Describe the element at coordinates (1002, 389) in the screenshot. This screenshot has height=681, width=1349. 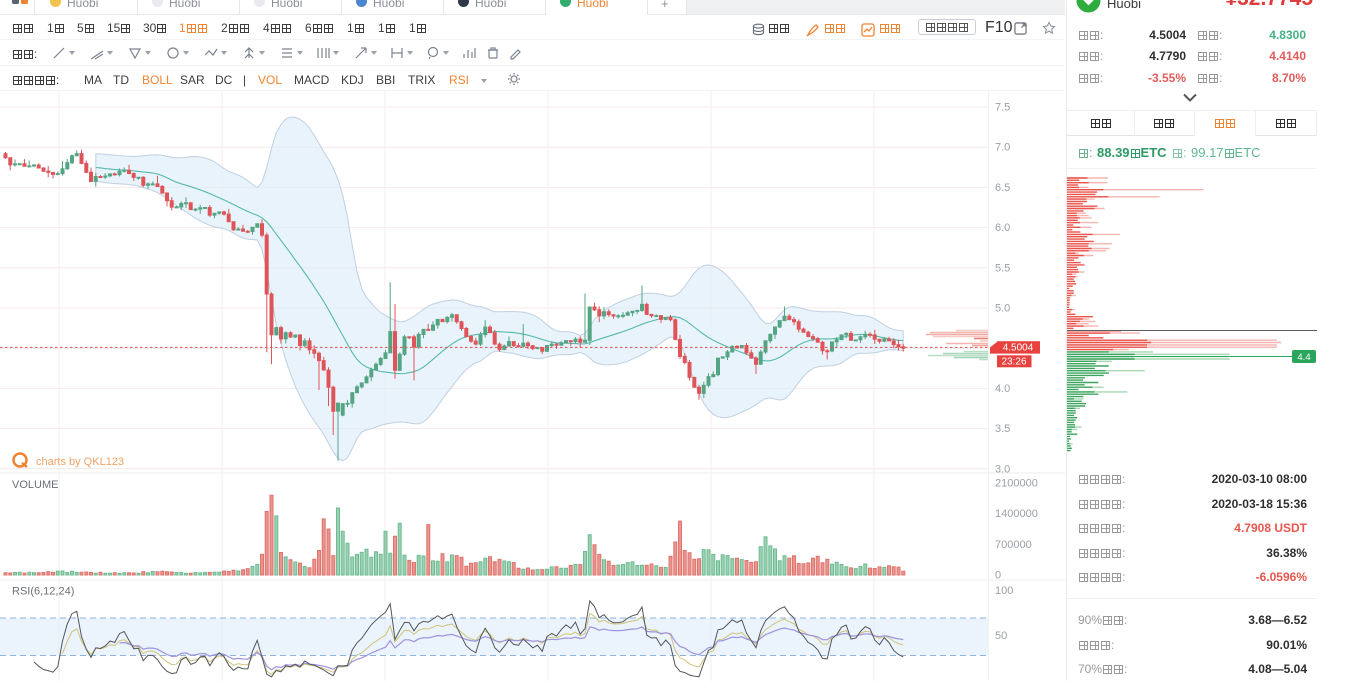
I see `svg-text: 4.0` at that location.